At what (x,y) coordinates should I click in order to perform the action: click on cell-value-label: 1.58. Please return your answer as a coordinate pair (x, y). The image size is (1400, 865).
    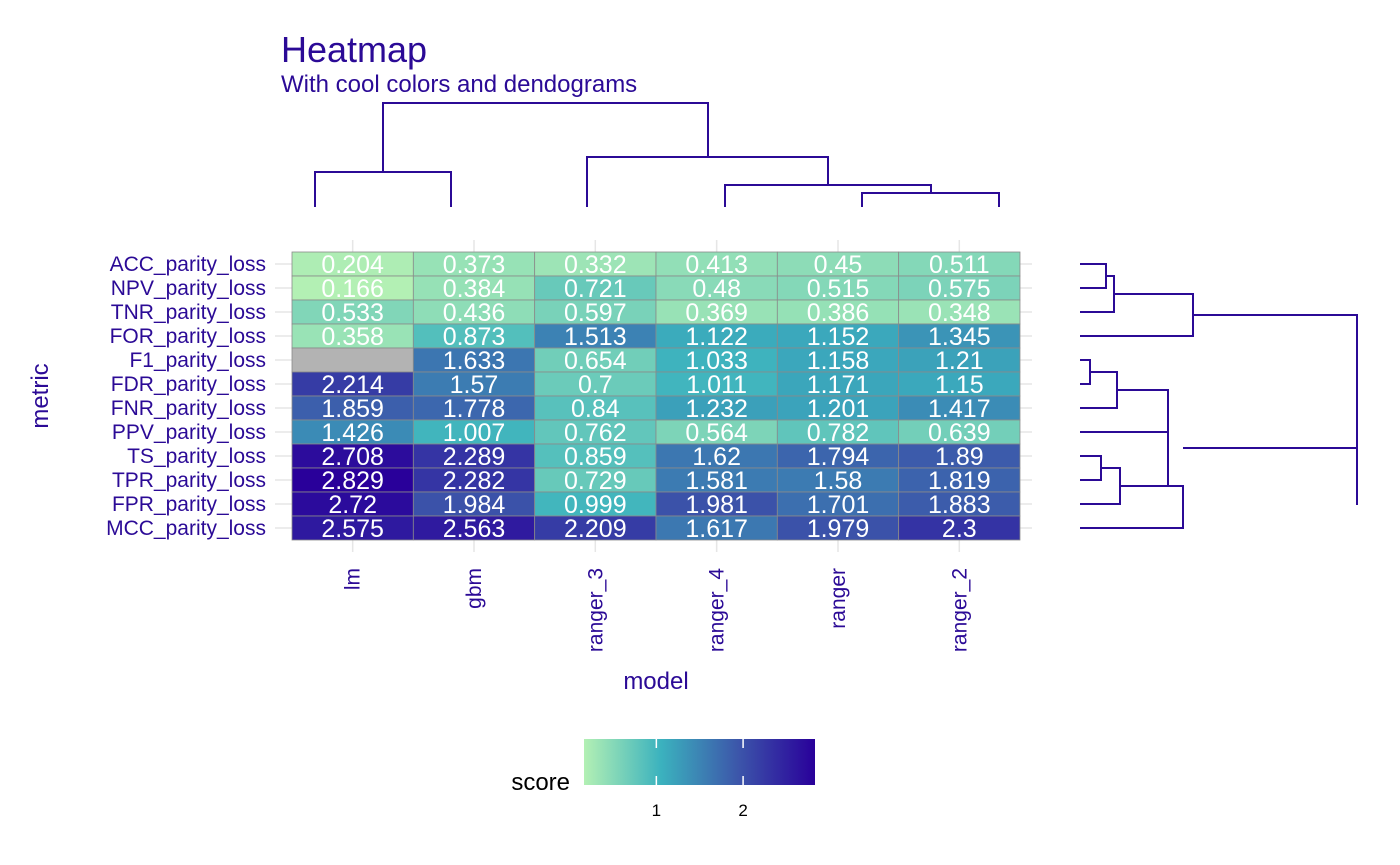
    Looking at the image, I should click on (838, 481).